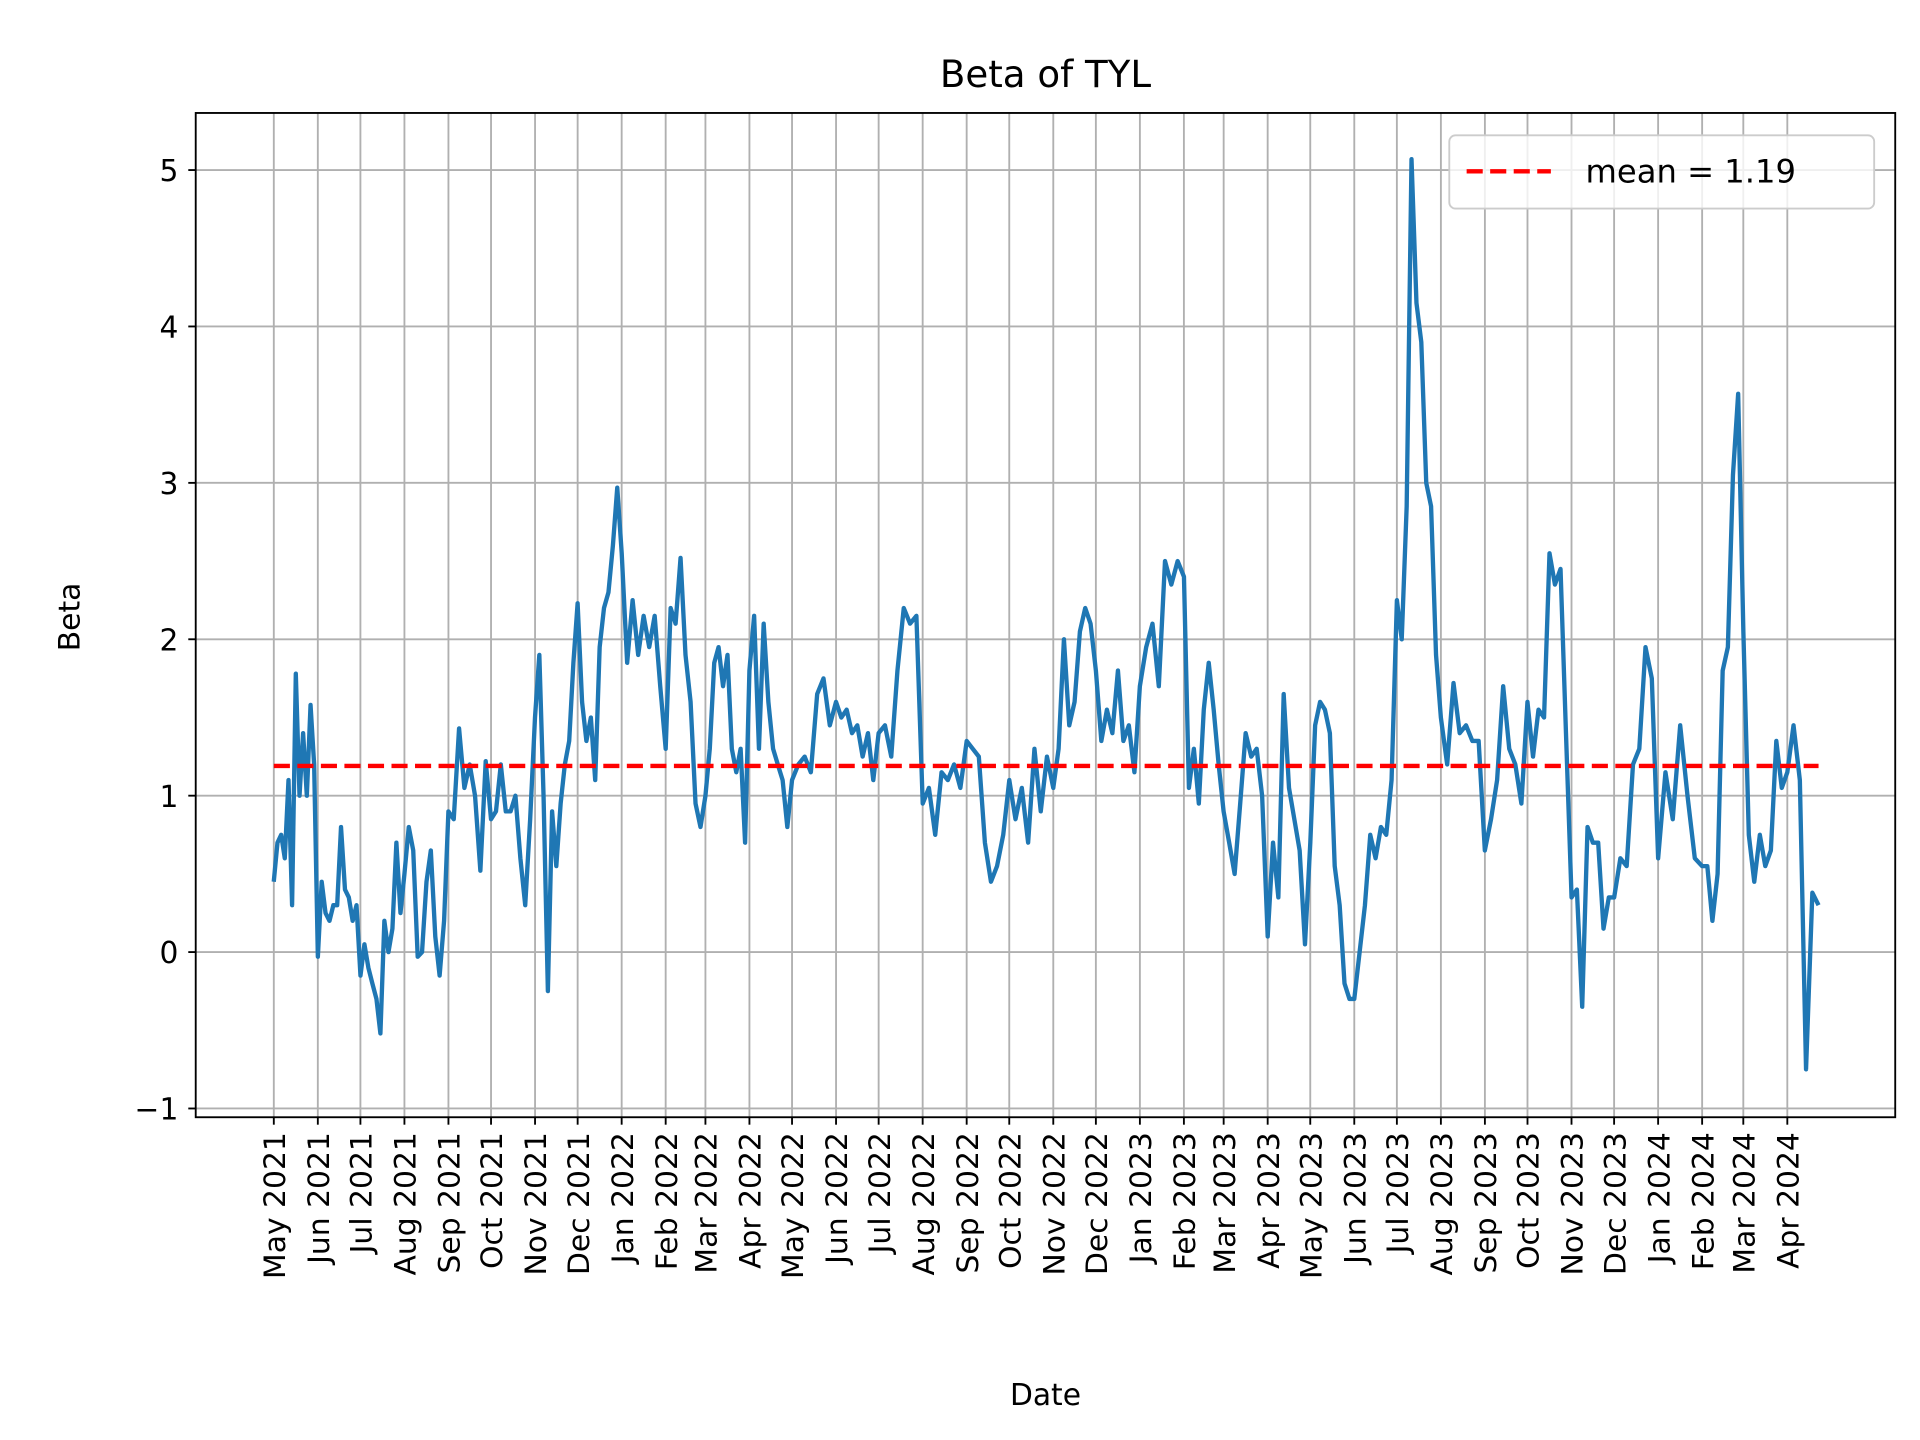 The width and height of the screenshot is (1920, 1440). What do you see at coordinates (924, 1203) in the screenshot?
I see `x-tick-label: Aug 2022` at bounding box center [924, 1203].